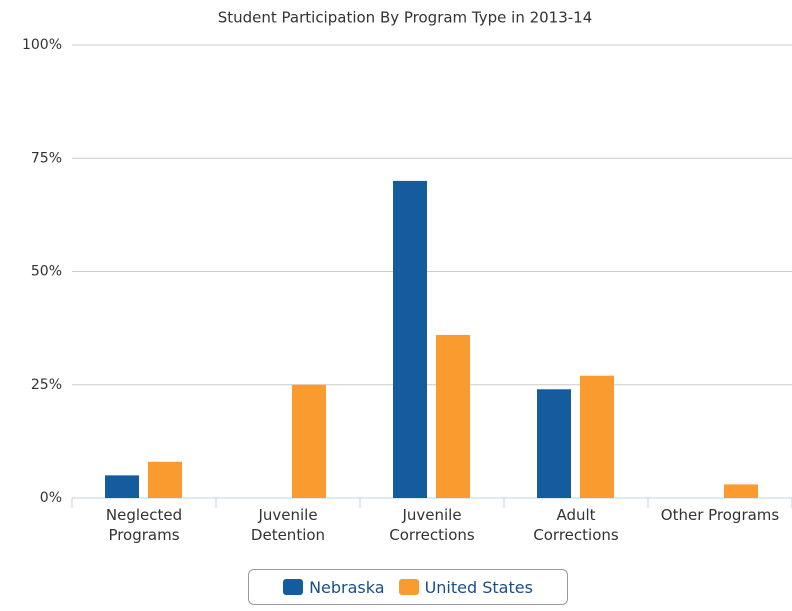  I want to click on x-tick-label: Other Programs, so click(720, 515).